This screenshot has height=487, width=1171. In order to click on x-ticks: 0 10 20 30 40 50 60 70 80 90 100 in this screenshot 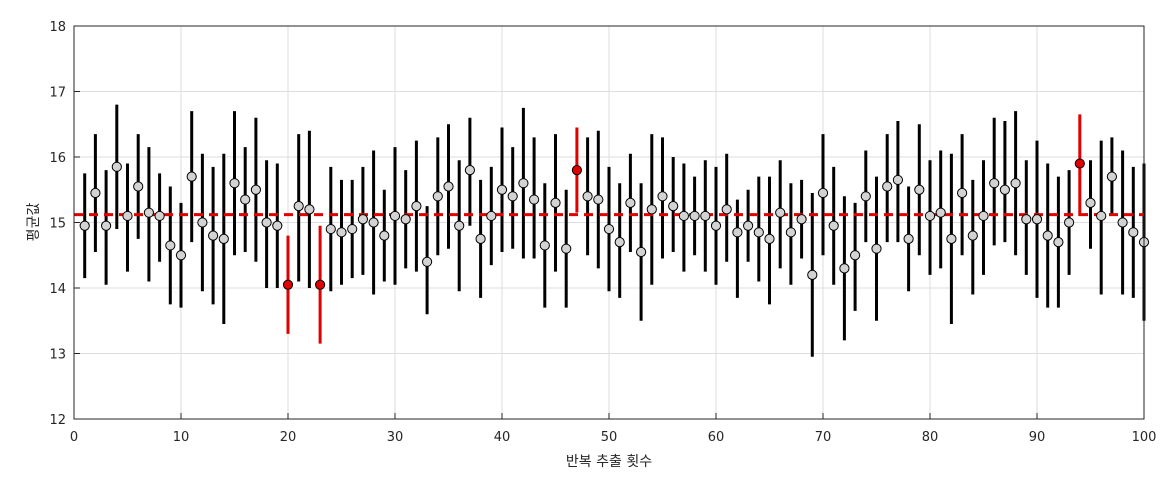, I will do `click(613, 429)`.